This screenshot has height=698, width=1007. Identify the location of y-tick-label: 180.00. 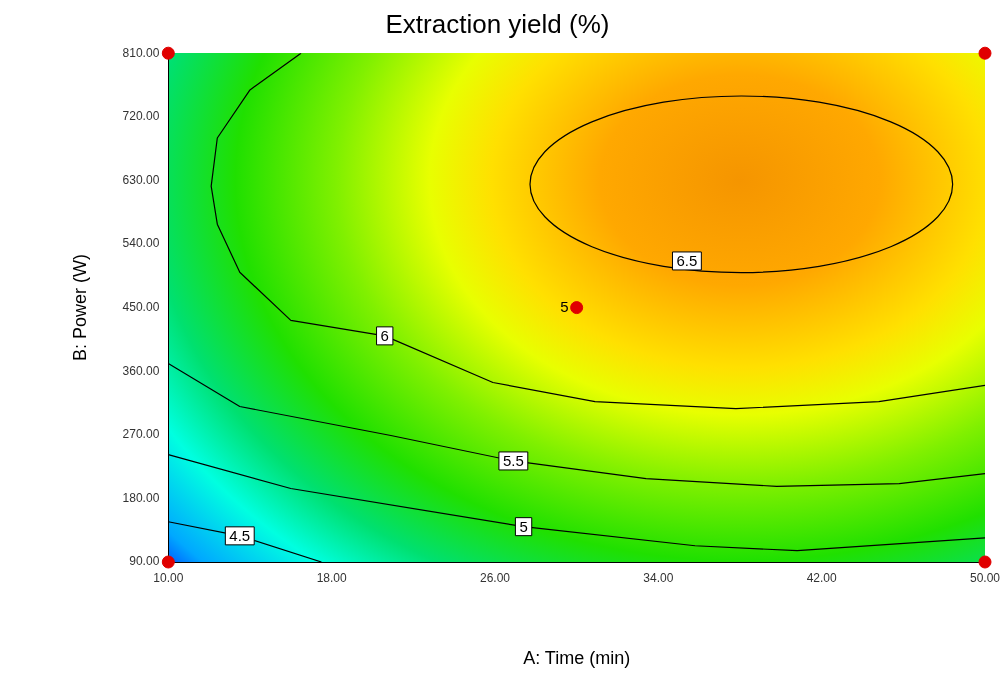
(141, 497).